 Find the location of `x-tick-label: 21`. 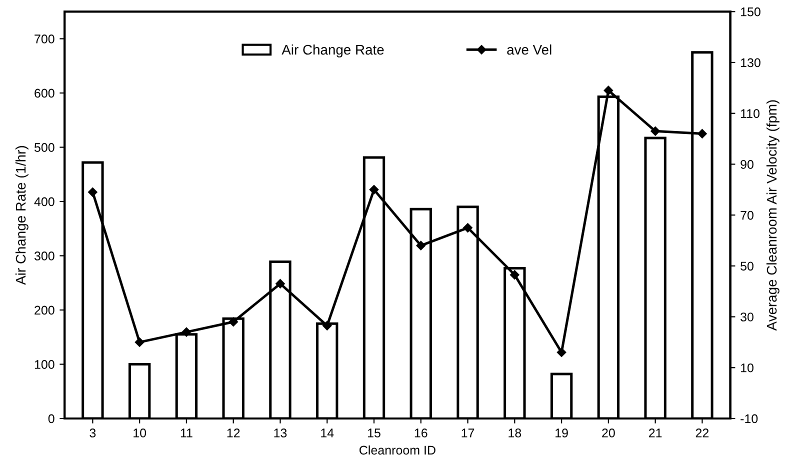

x-tick-label: 21 is located at coordinates (655, 433).